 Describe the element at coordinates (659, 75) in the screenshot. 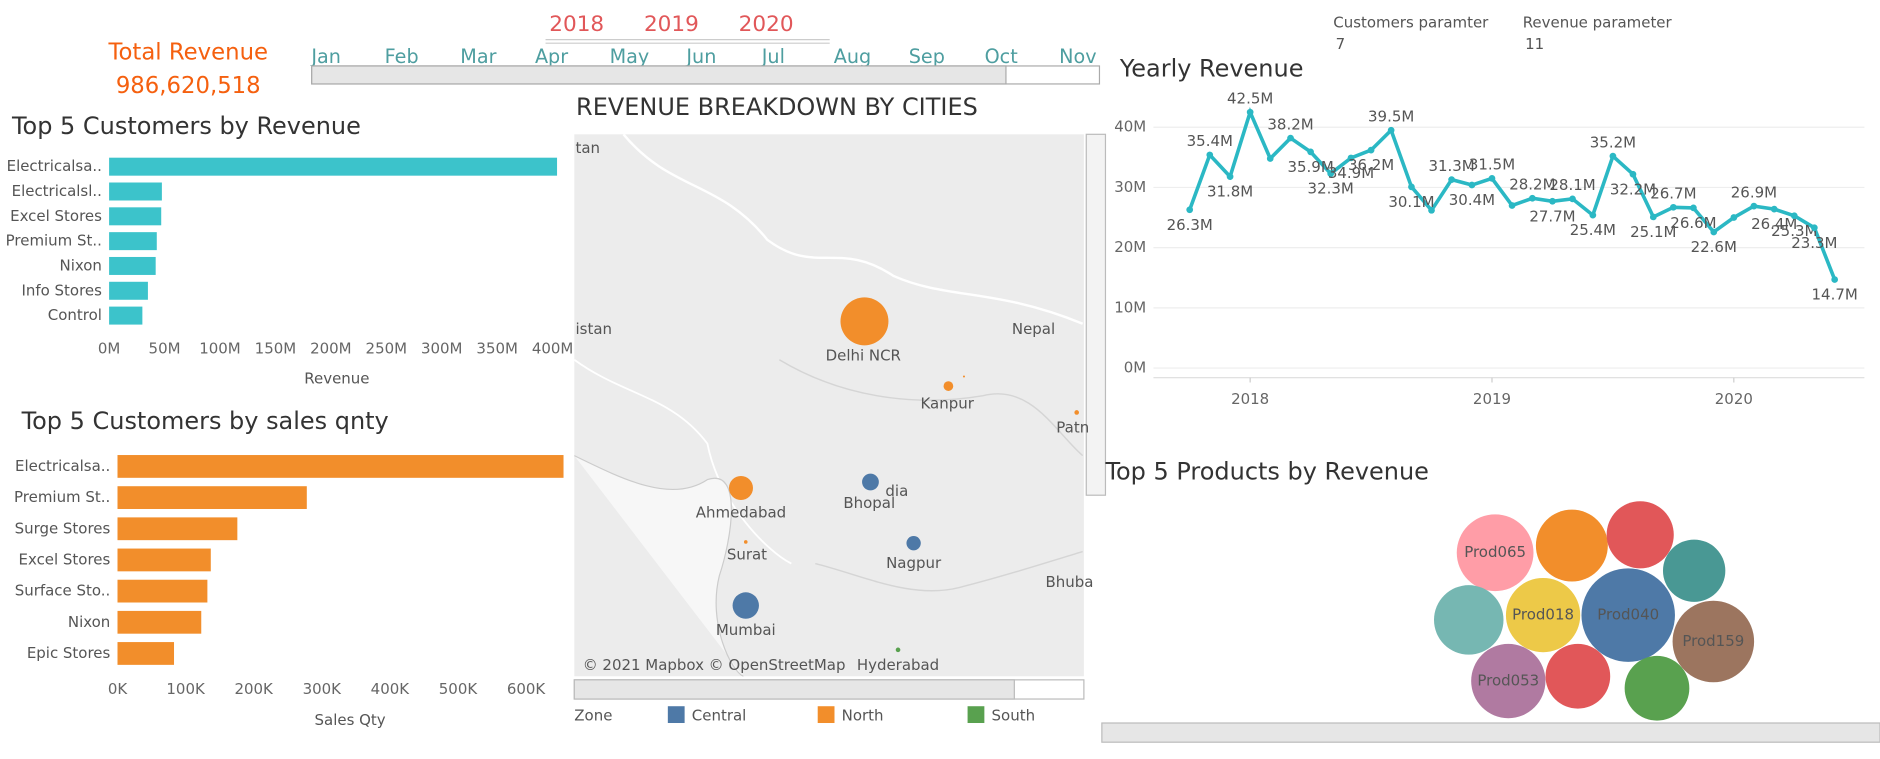

I see `slider-thumb` at that location.